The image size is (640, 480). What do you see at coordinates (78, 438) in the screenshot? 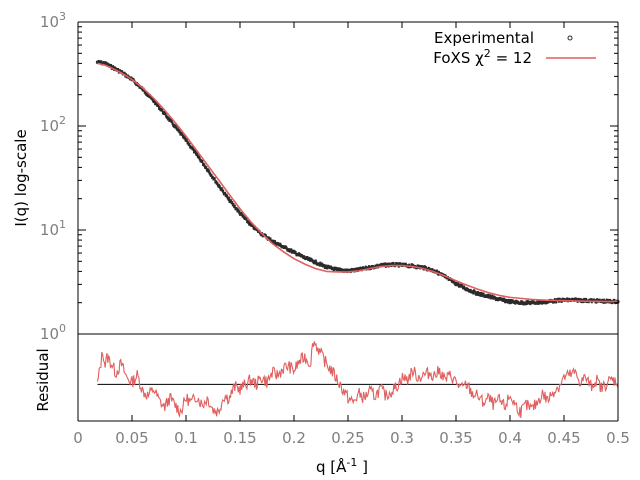
I see `x-tick-label: 0` at bounding box center [78, 438].